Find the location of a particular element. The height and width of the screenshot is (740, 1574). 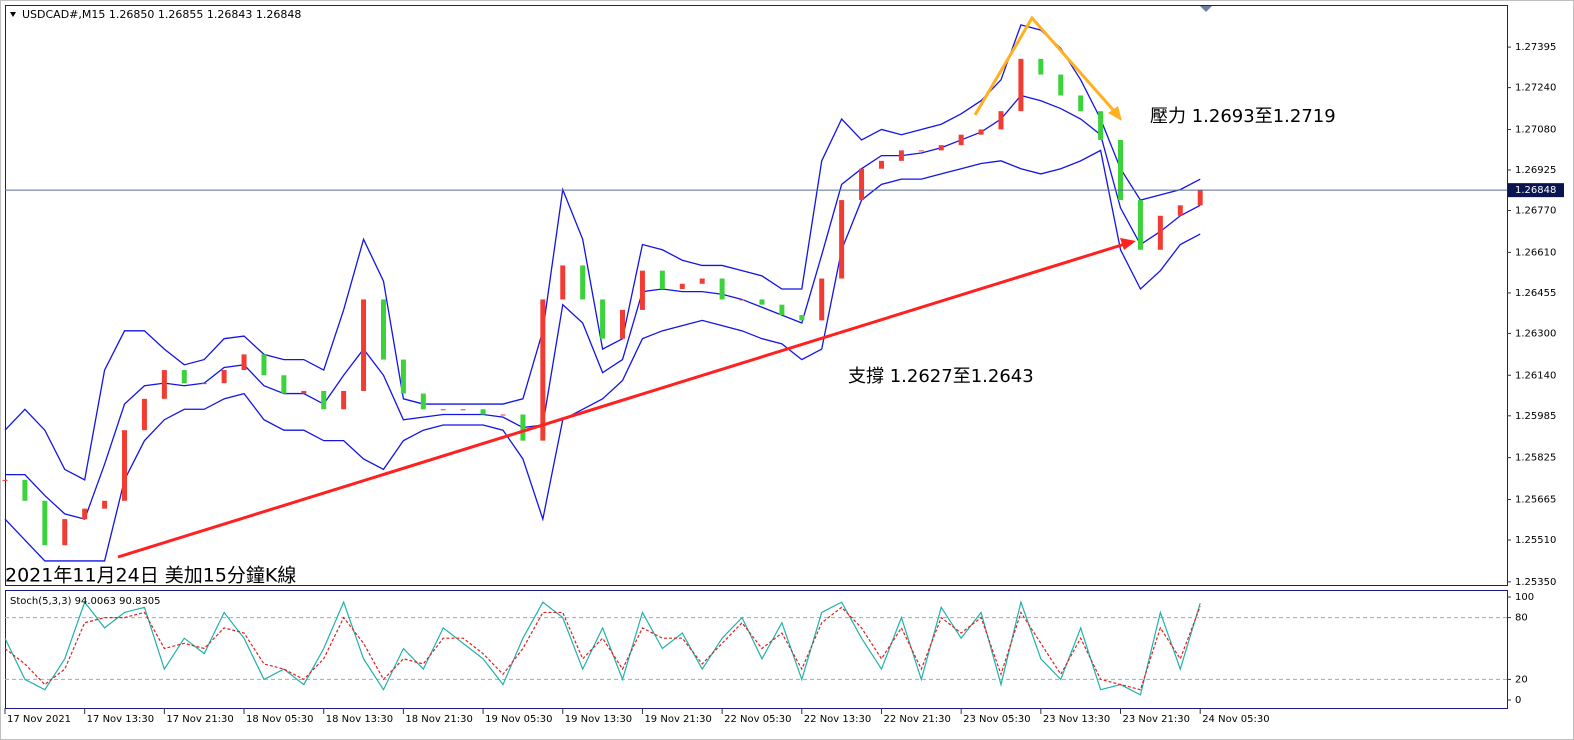

y-tick-label: 1.25350 is located at coordinates (1535, 582).